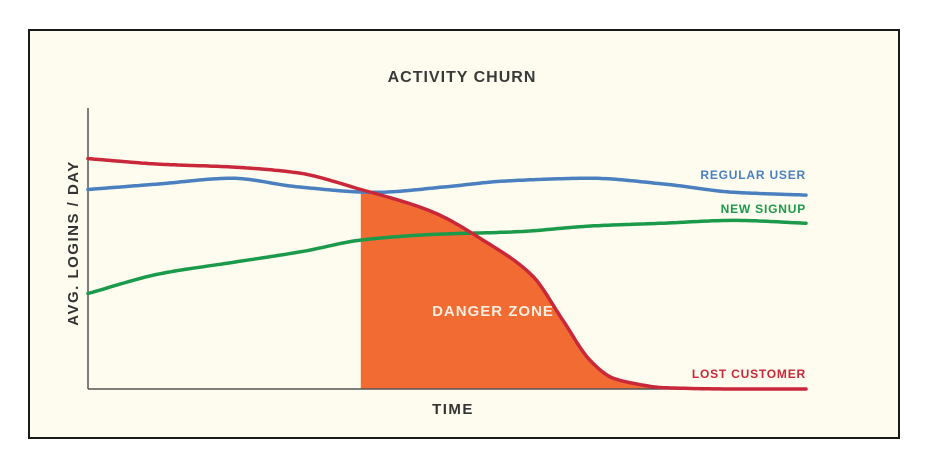  I want to click on new-signup-line, so click(447, 257).